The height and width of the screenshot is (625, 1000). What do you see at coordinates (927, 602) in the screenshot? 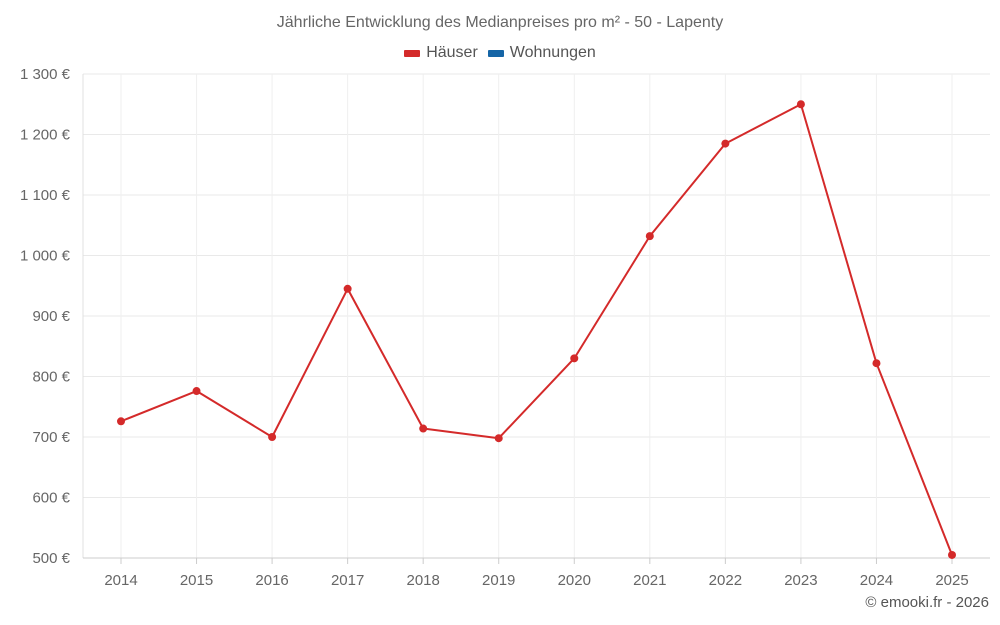
I see `credit-text: © emooki.fr - 2026` at bounding box center [927, 602].